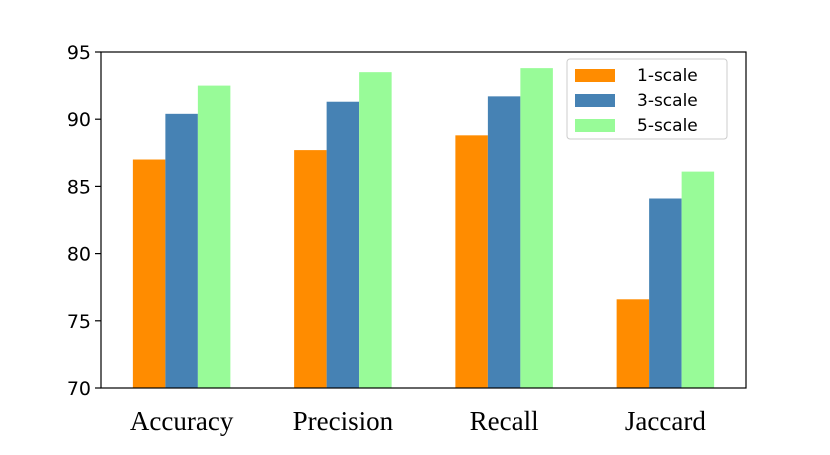 The height and width of the screenshot is (455, 830). What do you see at coordinates (504, 421) in the screenshot?
I see `x-category-label: Recall` at bounding box center [504, 421].